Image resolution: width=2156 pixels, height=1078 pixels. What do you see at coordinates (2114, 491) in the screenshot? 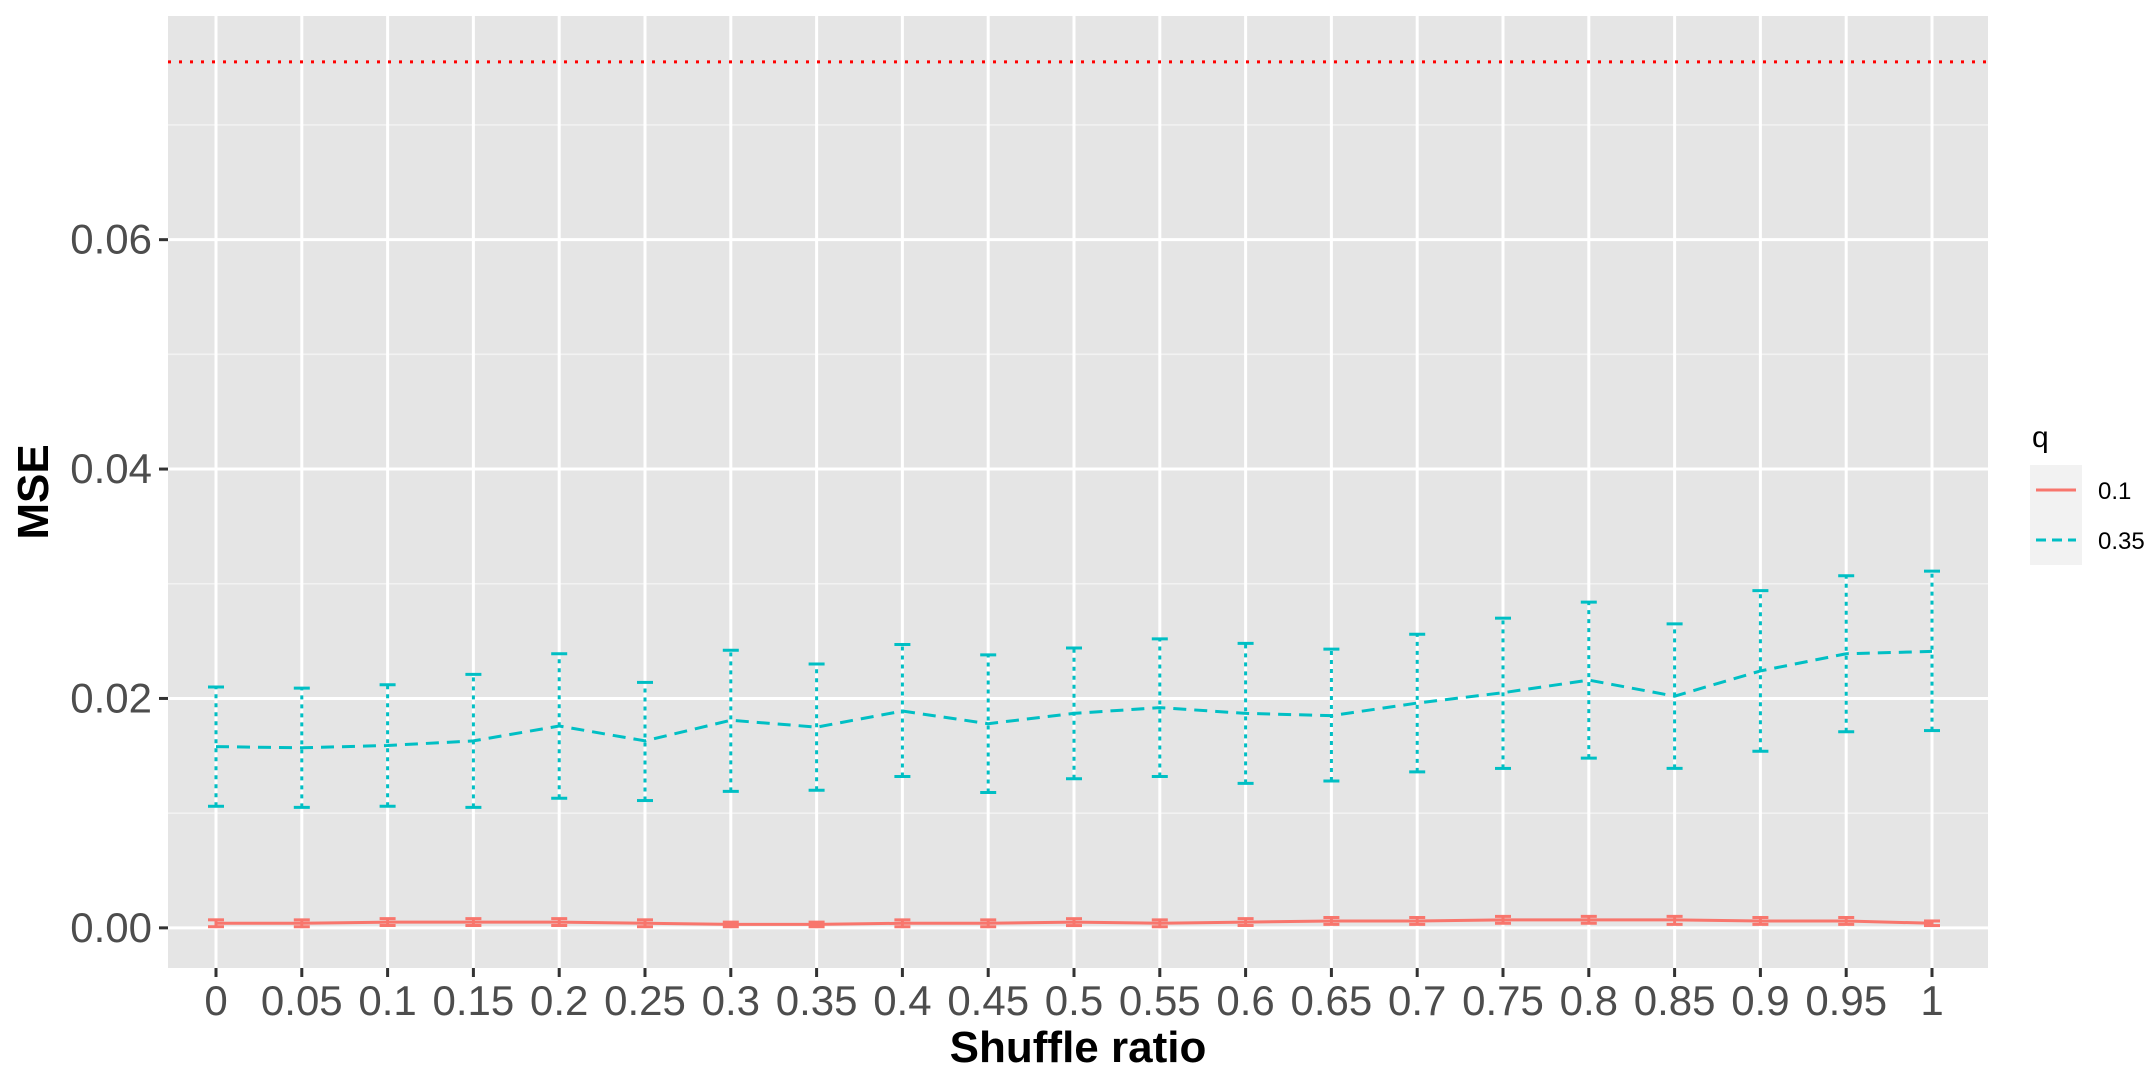
I see `legend-label: 0.1` at bounding box center [2114, 491].